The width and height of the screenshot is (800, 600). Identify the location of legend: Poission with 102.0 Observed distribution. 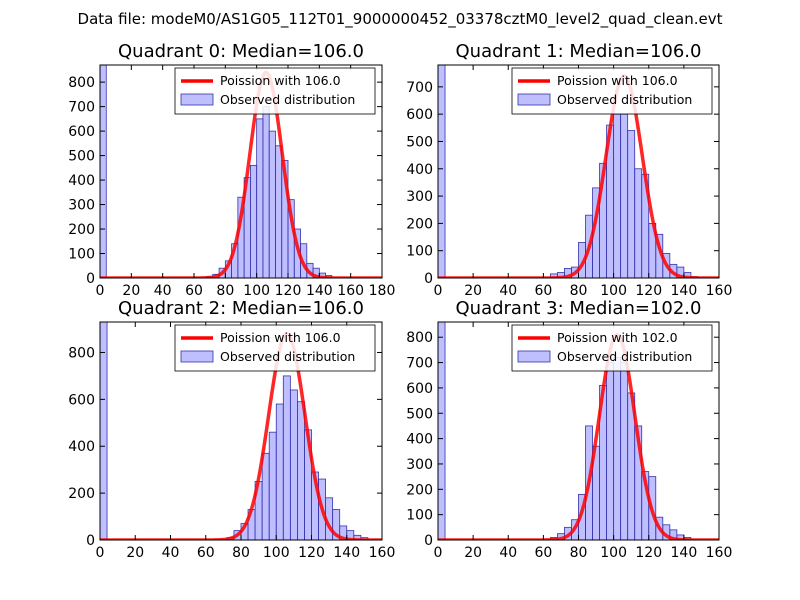
(612, 348).